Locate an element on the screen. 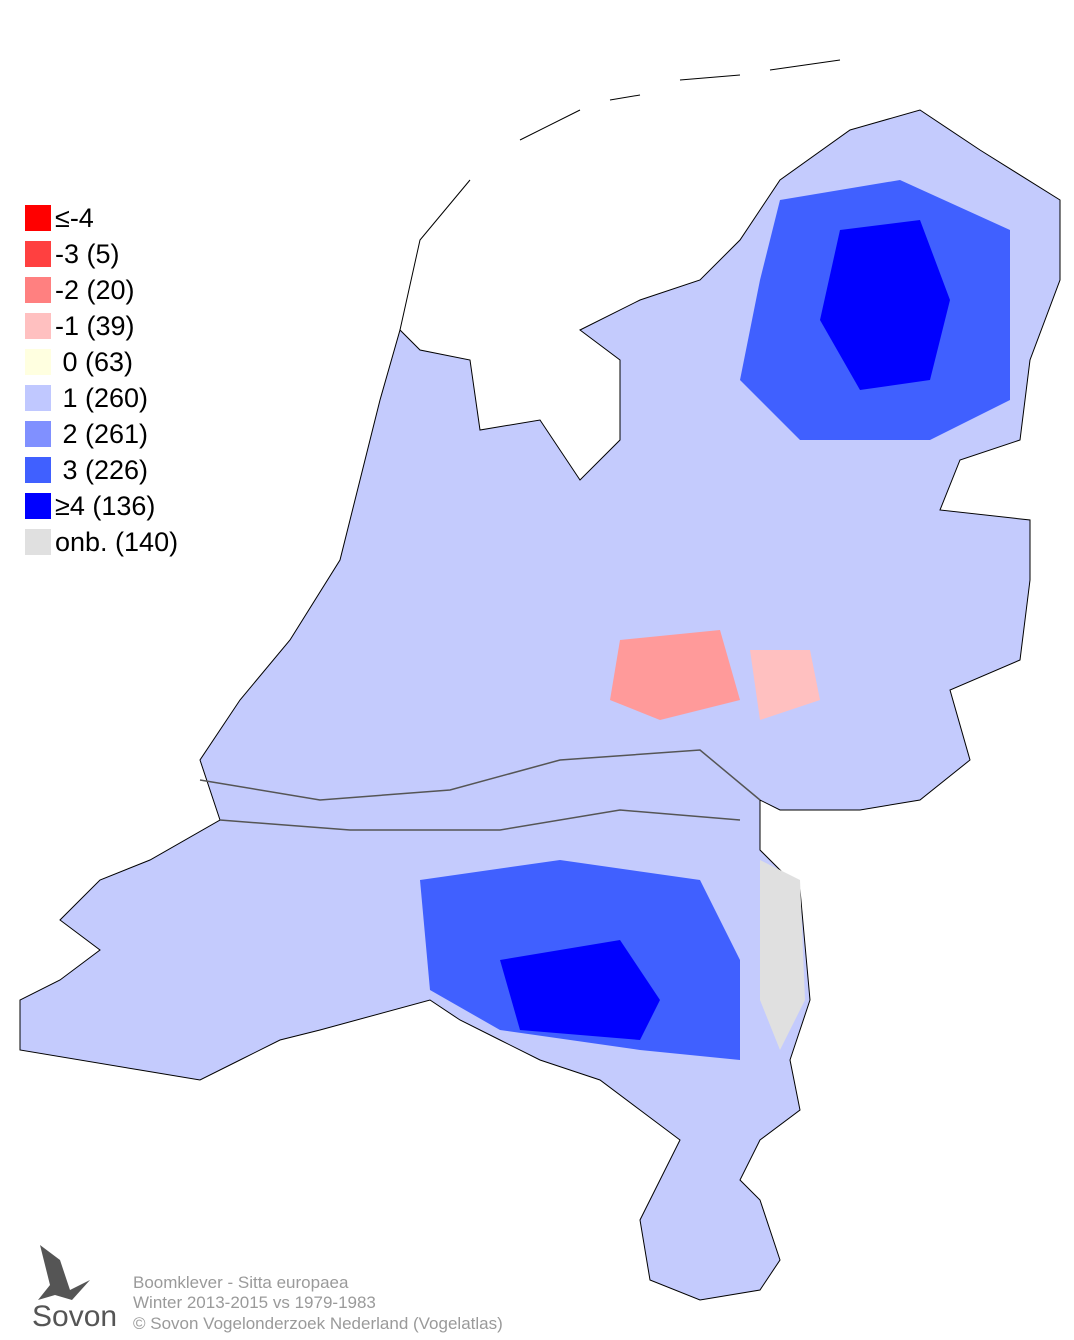 Image resolution: width=1074 pixels, height=1340 pixels. legend-label: -3 (5) is located at coordinates (87, 254).